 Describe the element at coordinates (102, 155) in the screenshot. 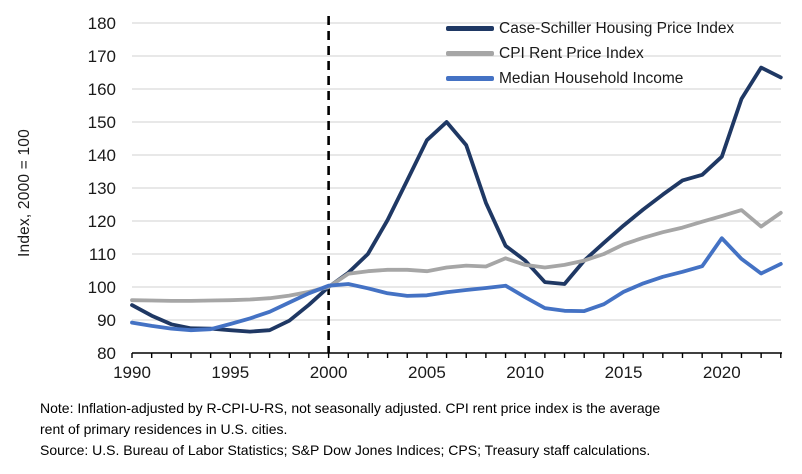

I see `y-tick-label-140: 140` at that location.